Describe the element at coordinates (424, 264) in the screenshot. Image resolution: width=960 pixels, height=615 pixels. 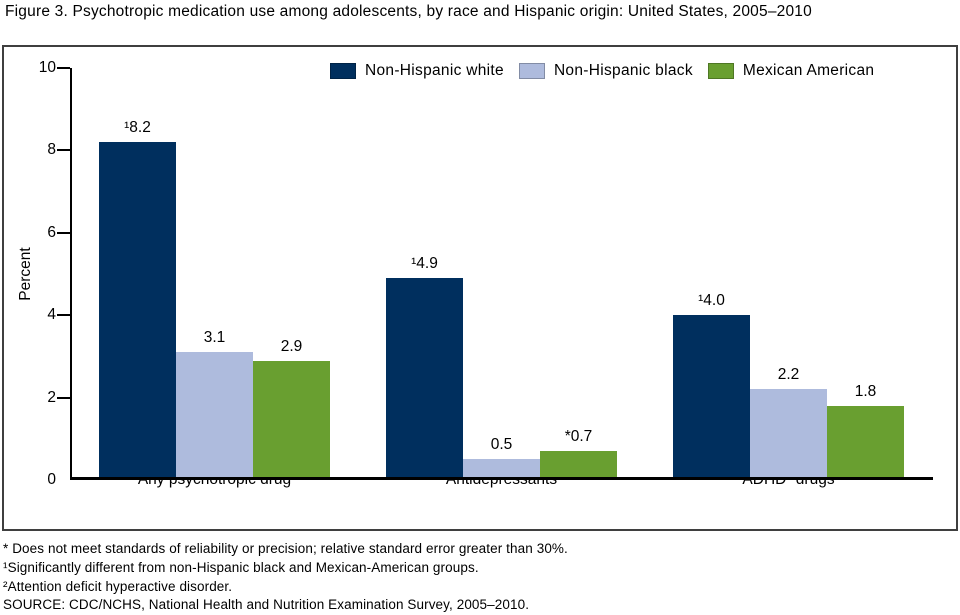
I see `bar-value-label: ¹4.9` at that location.